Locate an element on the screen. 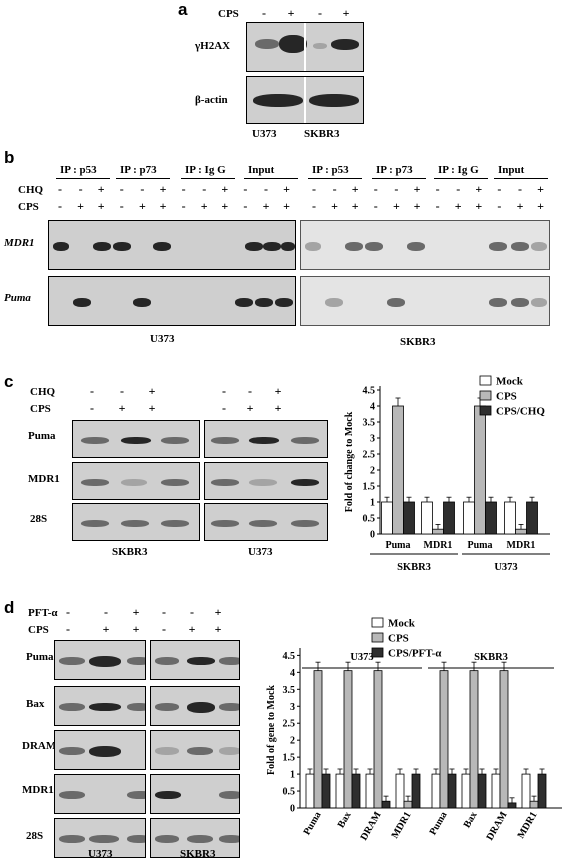 This screenshot has width=567, height=862. x-tick-label: DRAM is located at coordinates (371, 826).